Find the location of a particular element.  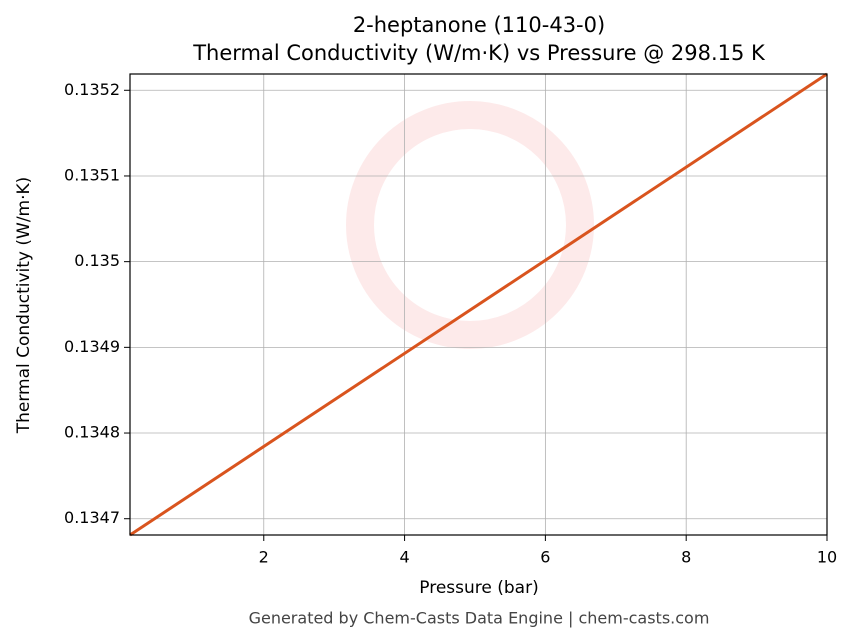

x-tick-label: 8 is located at coordinates (686, 557).